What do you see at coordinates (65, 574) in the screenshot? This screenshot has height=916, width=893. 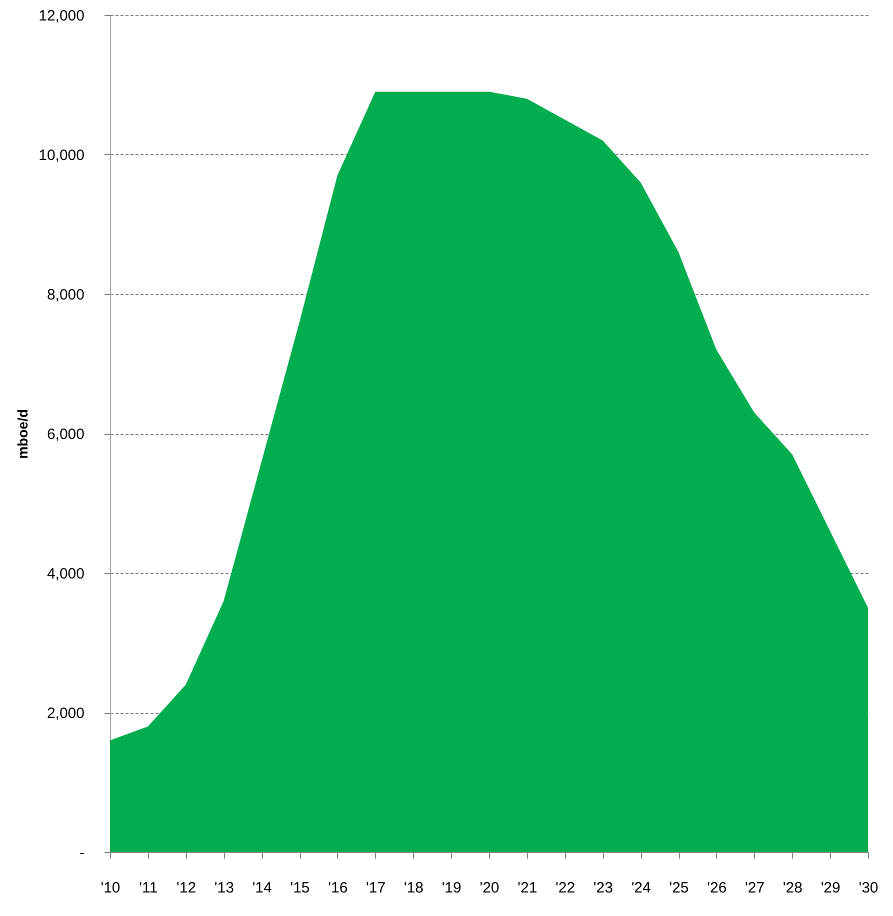 I see `y-tick-label: 4,000` at bounding box center [65, 574].